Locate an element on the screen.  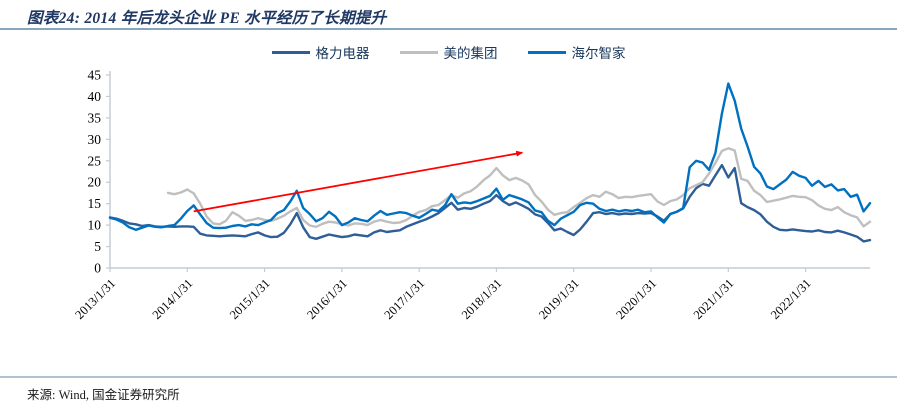
midea-line-swatch is located at coordinates (418, 52).